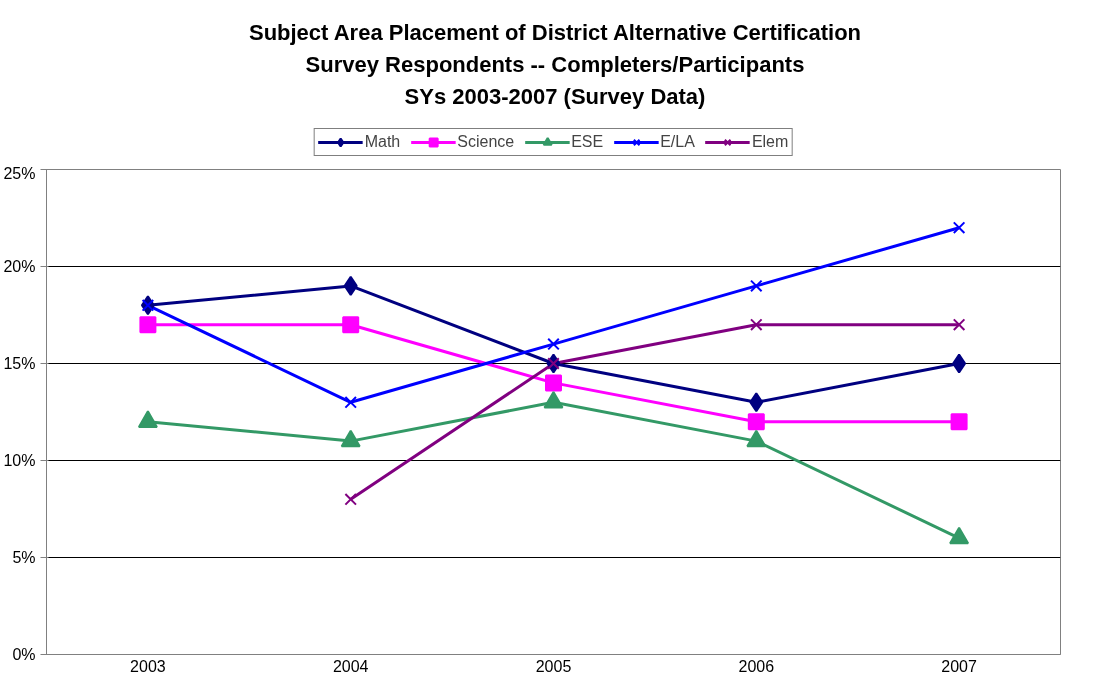  What do you see at coordinates (677, 142) in the screenshot?
I see `legend-label: E/LA` at bounding box center [677, 142].